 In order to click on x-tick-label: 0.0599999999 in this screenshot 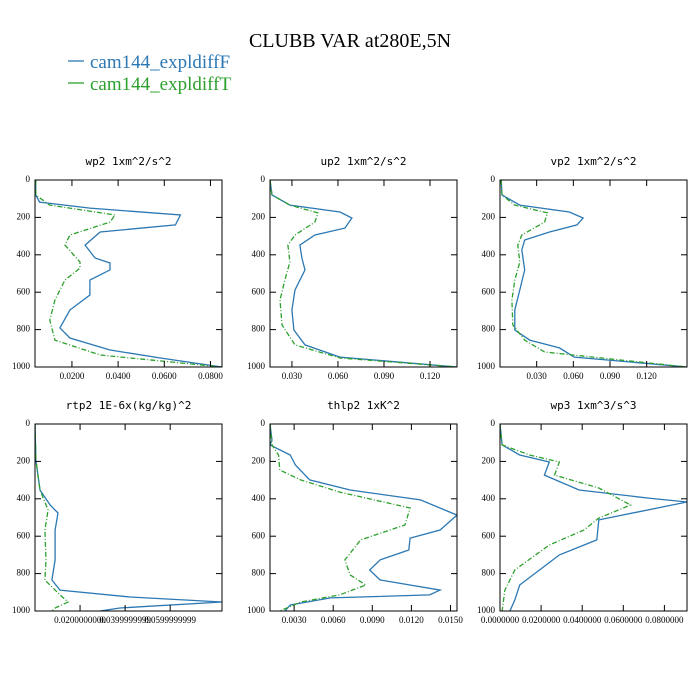, I will do `click(170, 620)`.